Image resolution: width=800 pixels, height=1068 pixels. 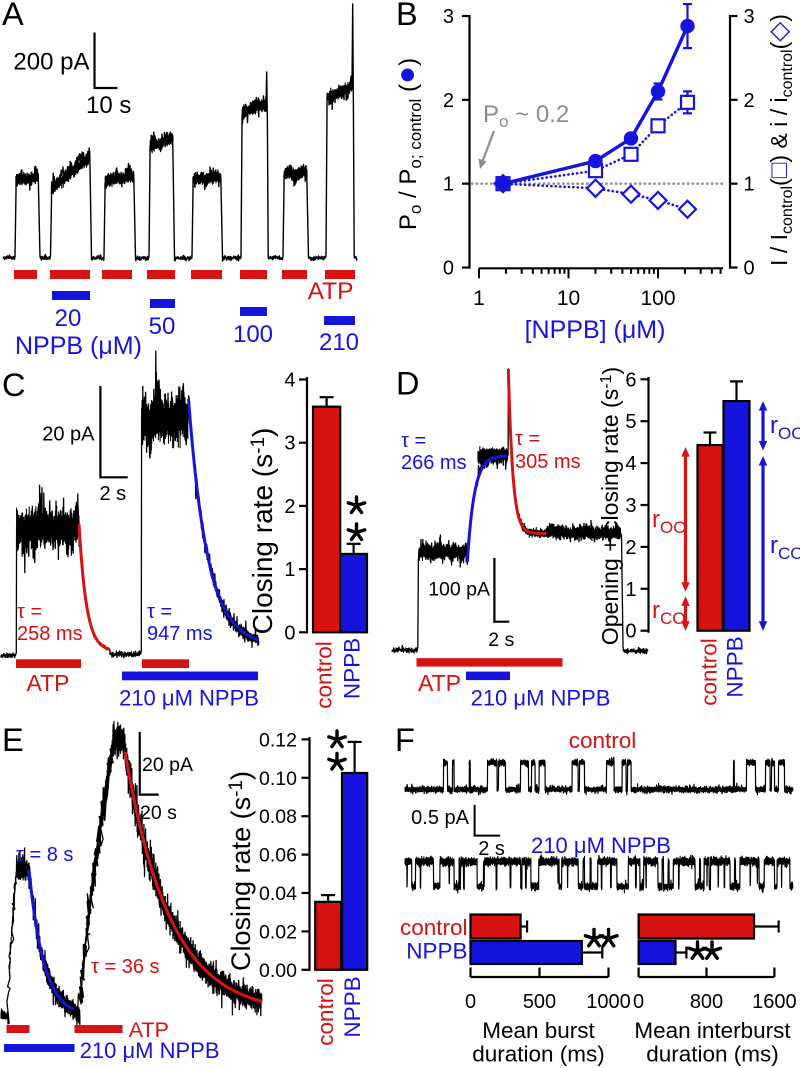 I want to click on svg-text: [NPPB] (μM), so click(x=595, y=330).